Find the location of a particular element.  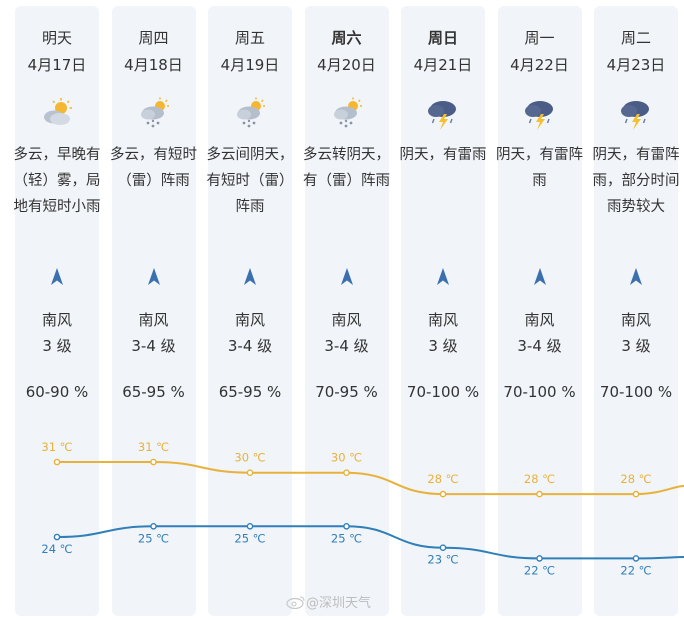

day-name: 周四 is located at coordinates (153, 38).